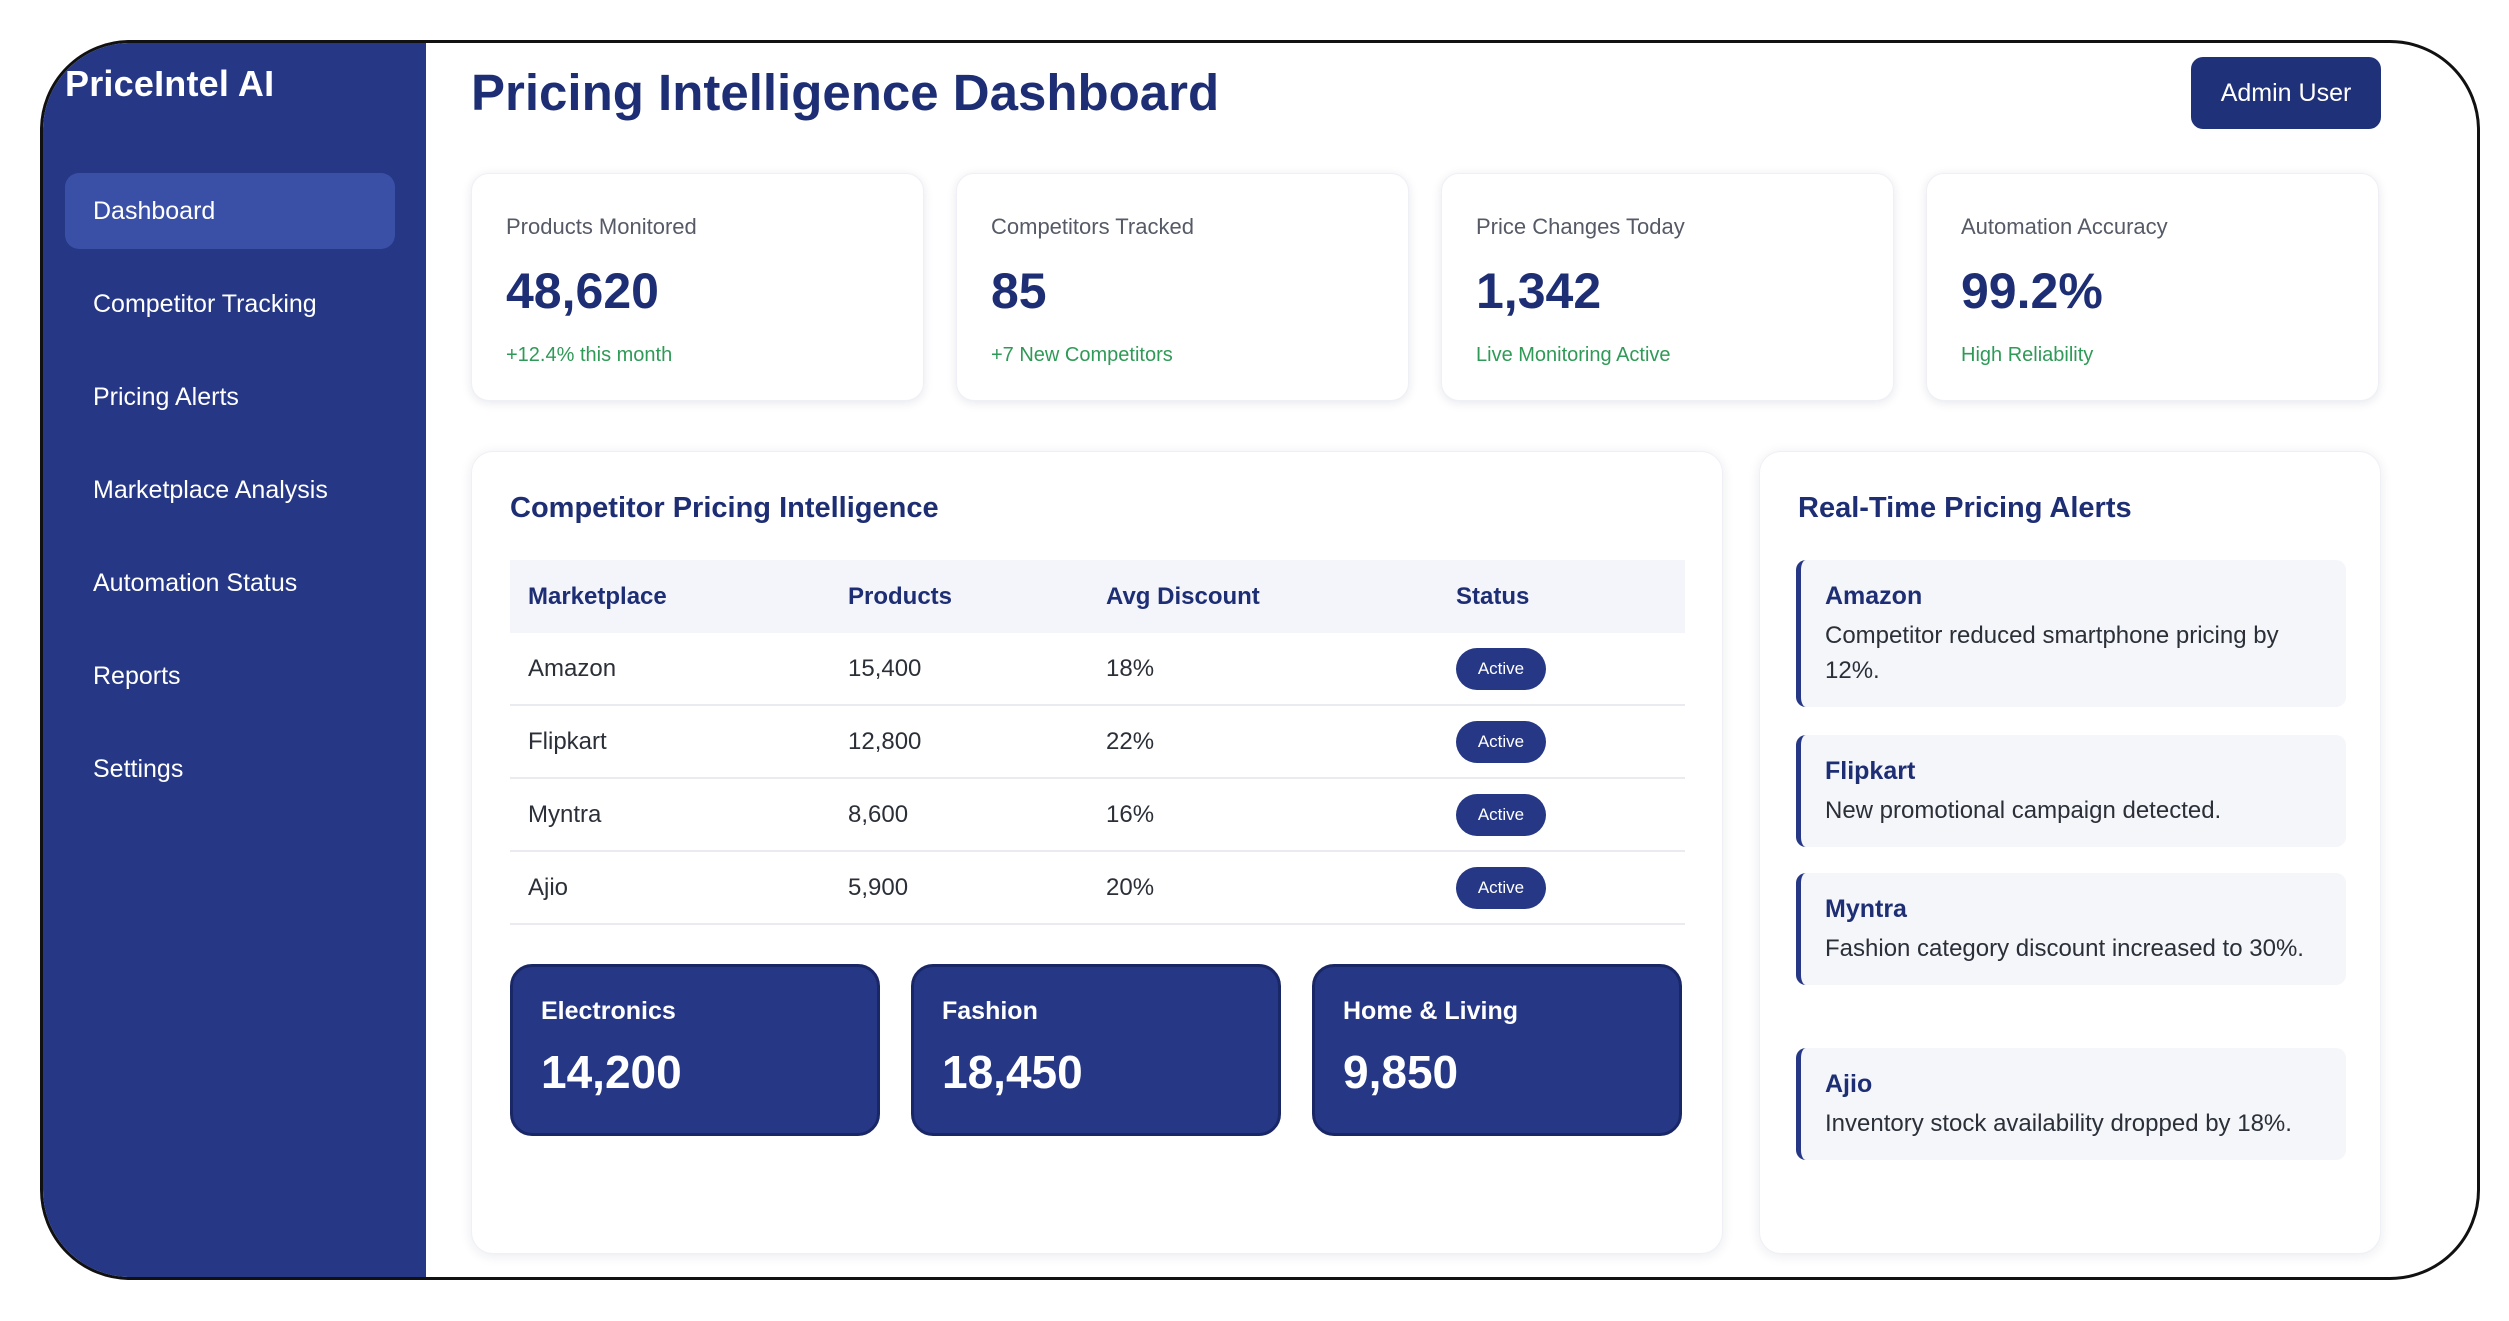 Image resolution: width=2509 pixels, height=1321 pixels. Describe the element at coordinates (2064, 226) in the screenshot. I see `stat-label: Automation Accuracy` at that location.